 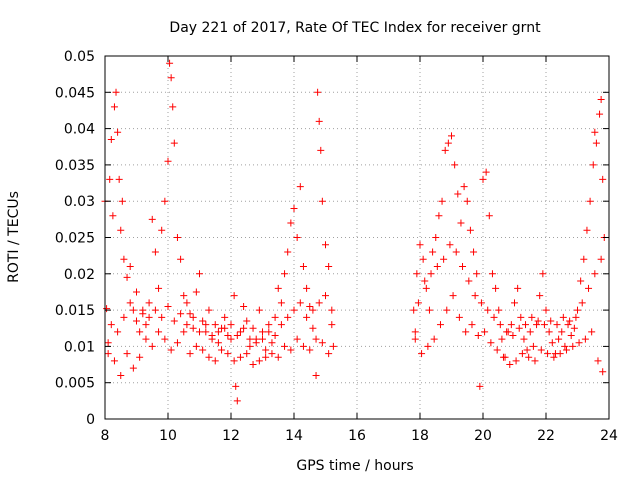 What do you see at coordinates (79, 347) in the screenshot?
I see `y-tick-label: 0.01` at bounding box center [79, 347].